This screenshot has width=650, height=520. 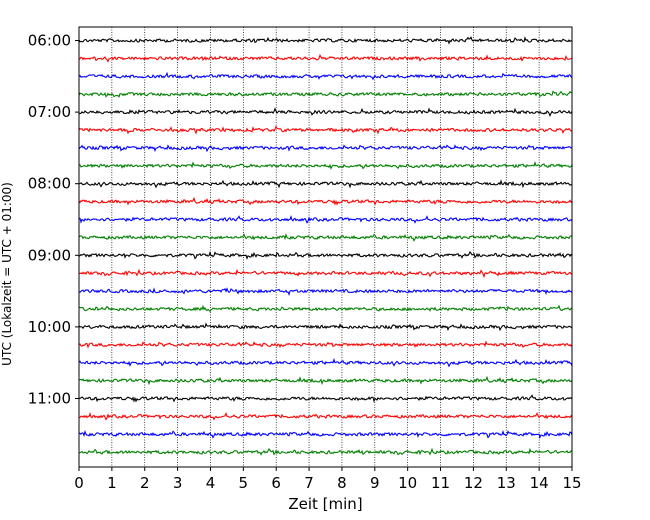 What do you see at coordinates (506, 483) in the screenshot?
I see `x-tick-label: 13` at bounding box center [506, 483].